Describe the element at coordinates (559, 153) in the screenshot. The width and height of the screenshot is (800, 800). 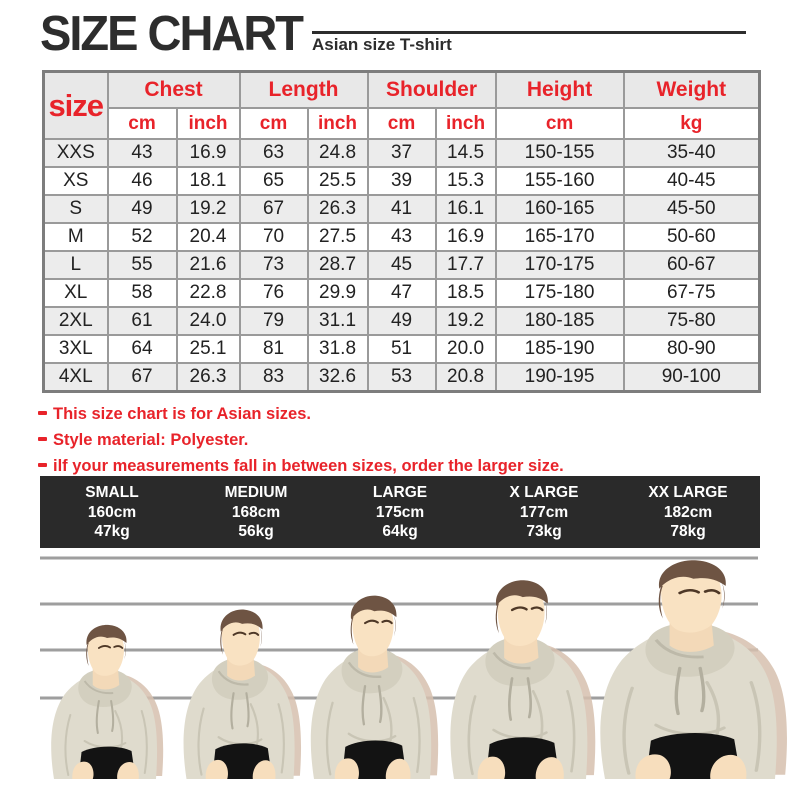
I see `cell: 150-155` at that location.